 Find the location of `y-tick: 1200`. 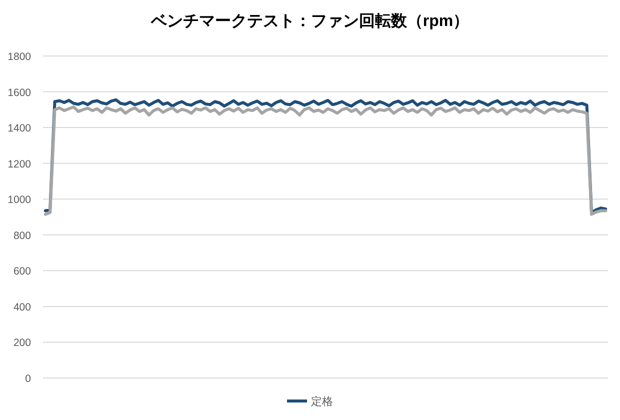

y-tick: 1200 is located at coordinates (19, 164).